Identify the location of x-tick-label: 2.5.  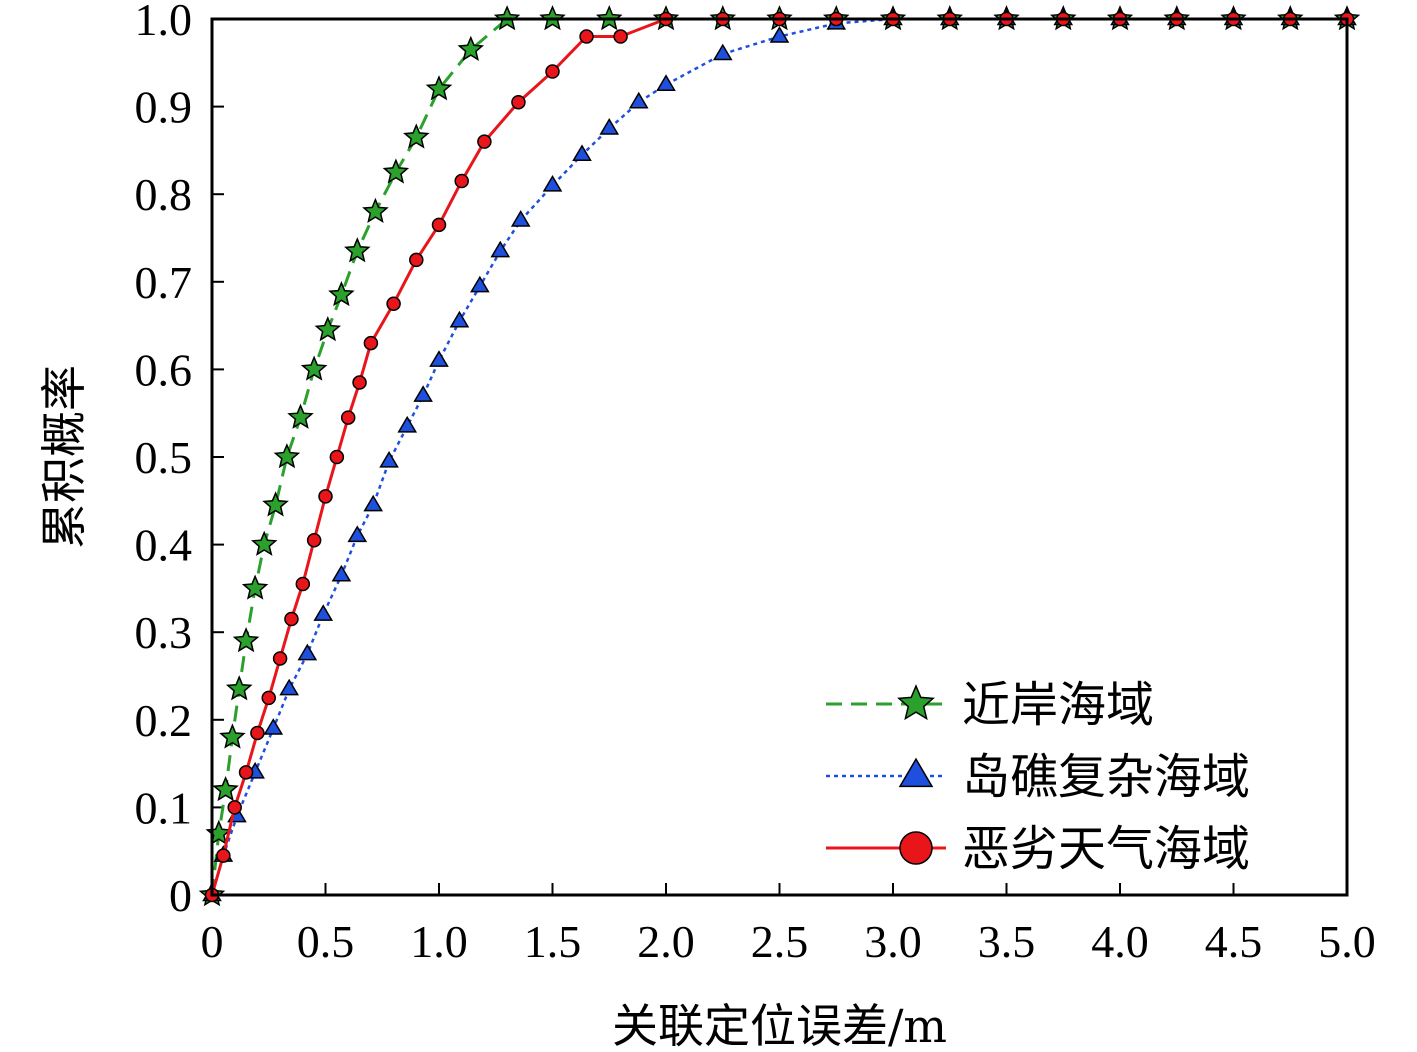
(780, 941).